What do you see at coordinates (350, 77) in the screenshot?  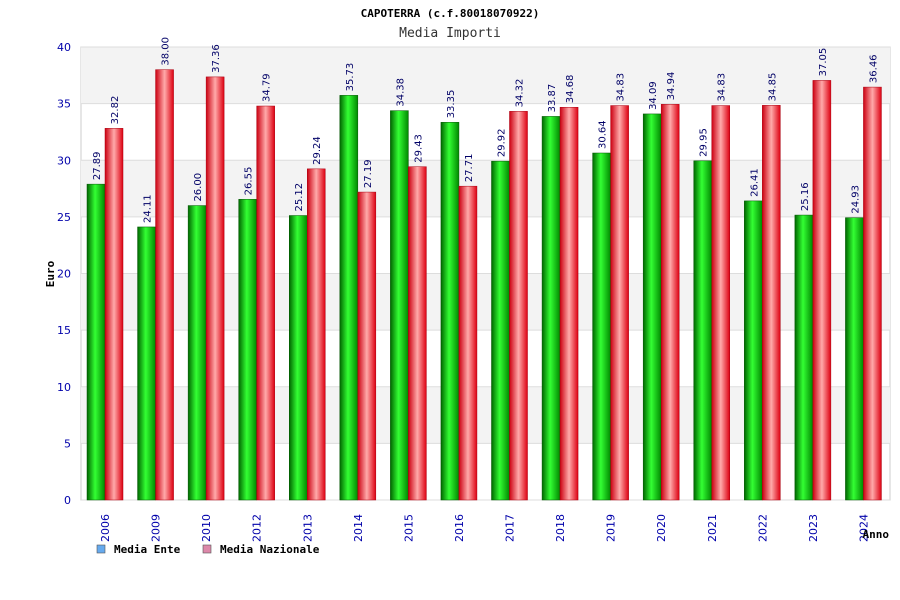 I see `value-label: 35.73` at bounding box center [350, 77].